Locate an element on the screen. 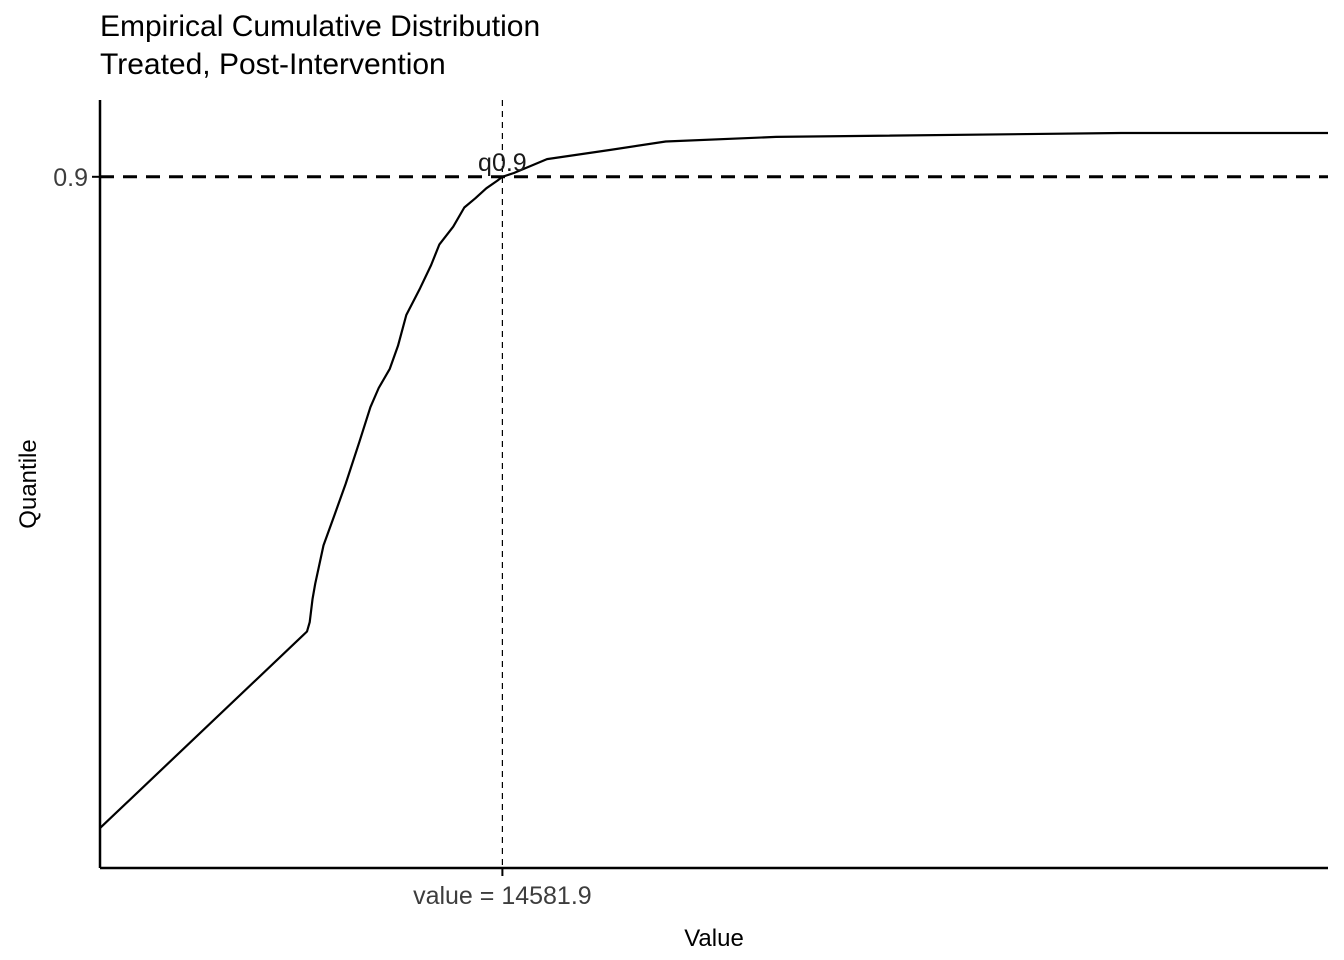  chart-subtitle: Treated, Post-Intervention is located at coordinates (273, 64).